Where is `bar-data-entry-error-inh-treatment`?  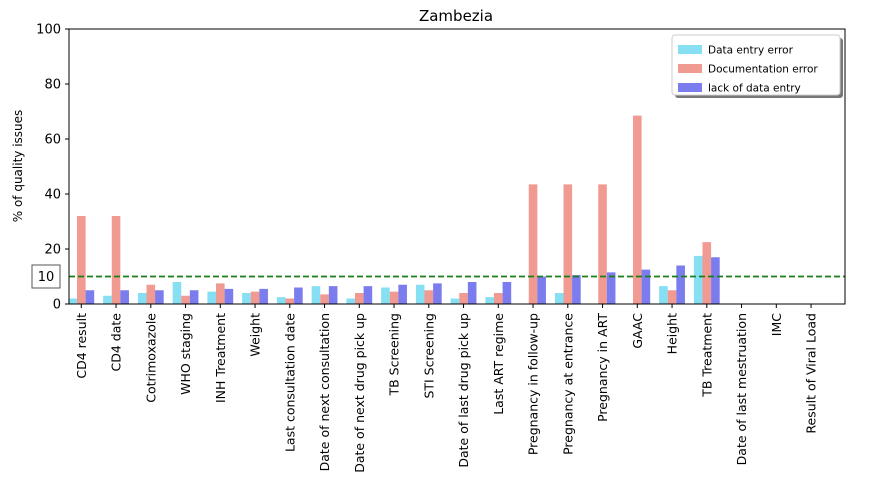 bar-data-entry-error-inh-treatment is located at coordinates (211, 298).